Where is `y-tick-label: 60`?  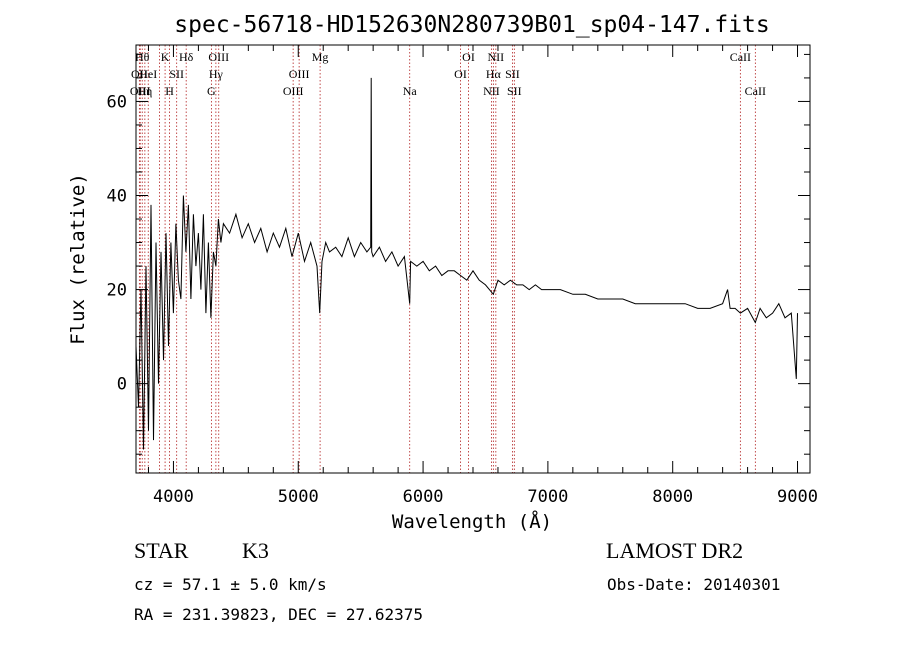
y-tick-label: 60 is located at coordinates (117, 102).